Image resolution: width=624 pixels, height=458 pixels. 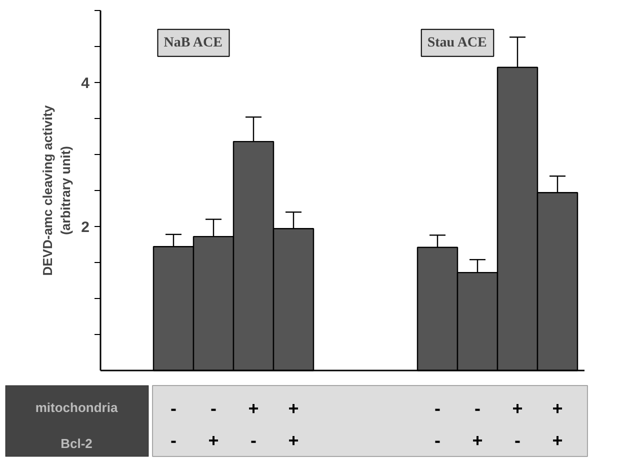 I want to click on y-axis-title: DEVD-amc cleaving activity (arbitrary unit), so click(x=57, y=190).